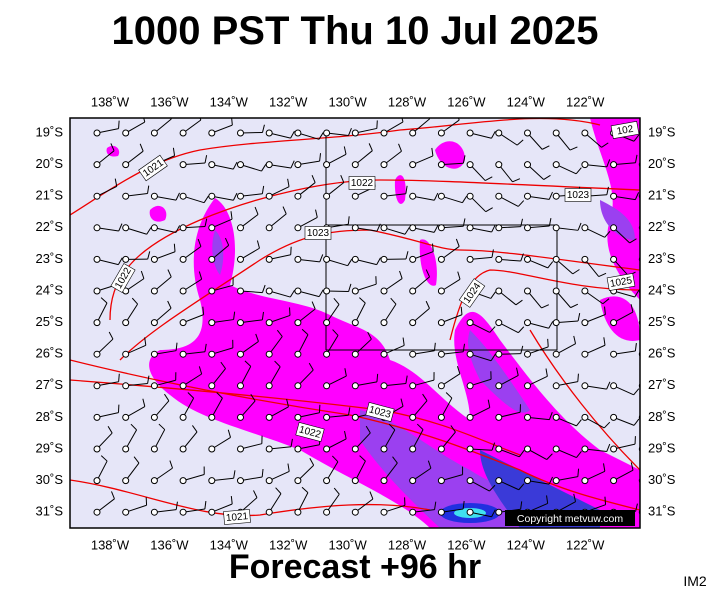 This screenshot has width=711, height=605. Describe the element at coordinates (110, 544) in the screenshot. I see `lon-label-bottom: 138˚W` at that location.